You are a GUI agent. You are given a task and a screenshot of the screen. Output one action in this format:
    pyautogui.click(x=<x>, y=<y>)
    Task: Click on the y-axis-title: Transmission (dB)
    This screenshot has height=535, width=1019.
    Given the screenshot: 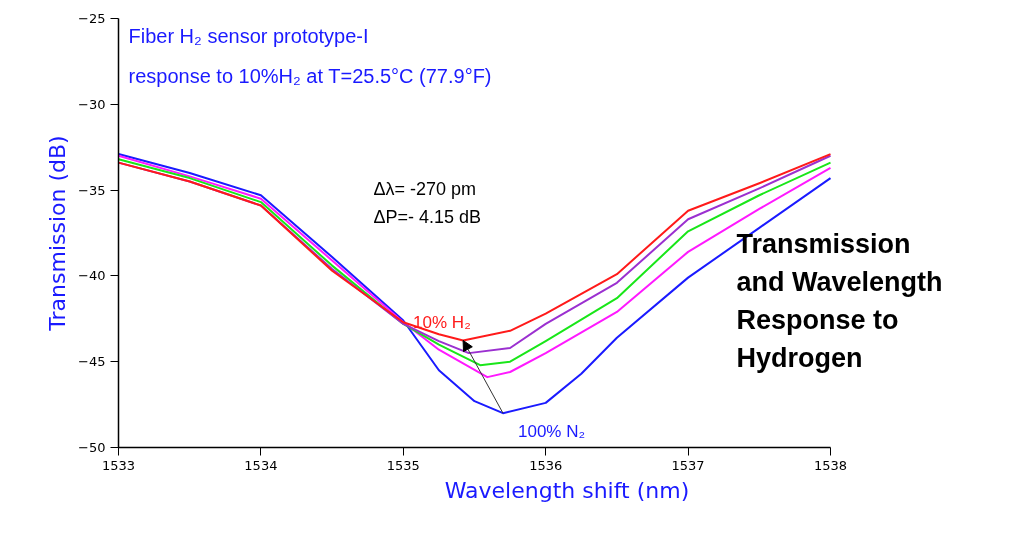 What is the action you would take?
    pyautogui.click(x=58, y=233)
    